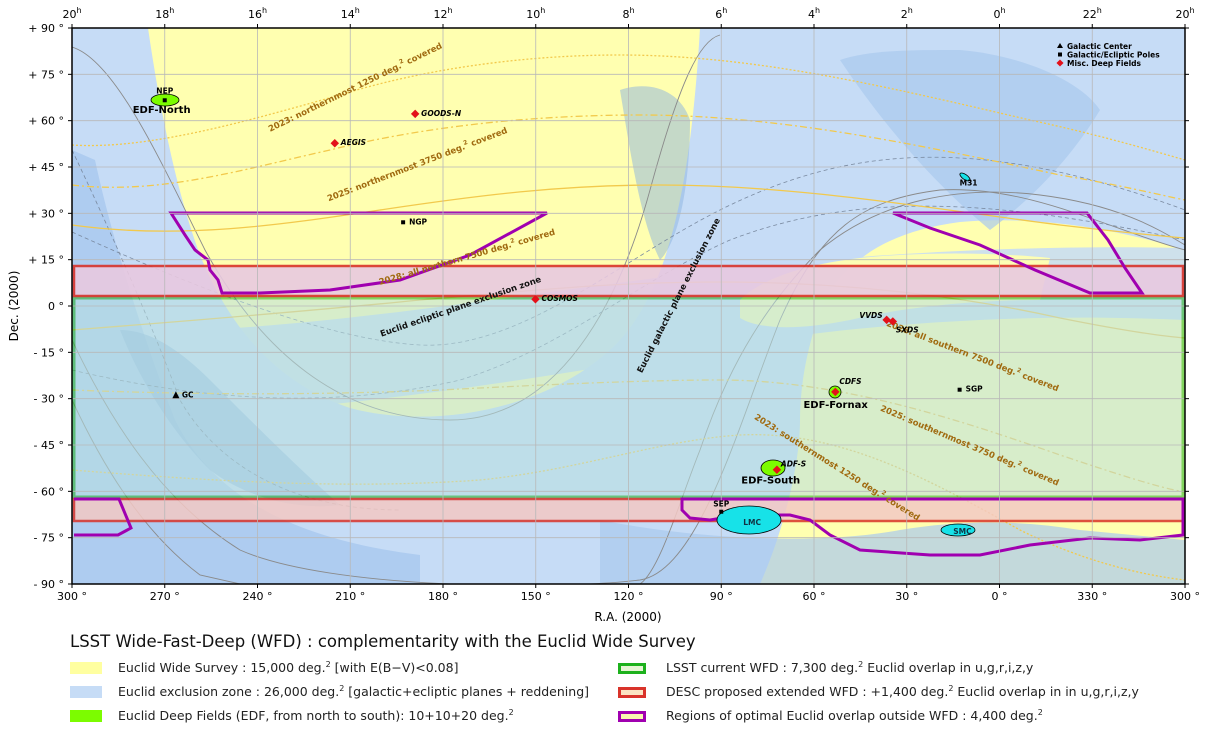 Image resolution: width=1215 pixels, height=736 pixels. Describe the element at coordinates (49, 538) in the screenshot. I see `y-tick-label: - 75 °` at that location.